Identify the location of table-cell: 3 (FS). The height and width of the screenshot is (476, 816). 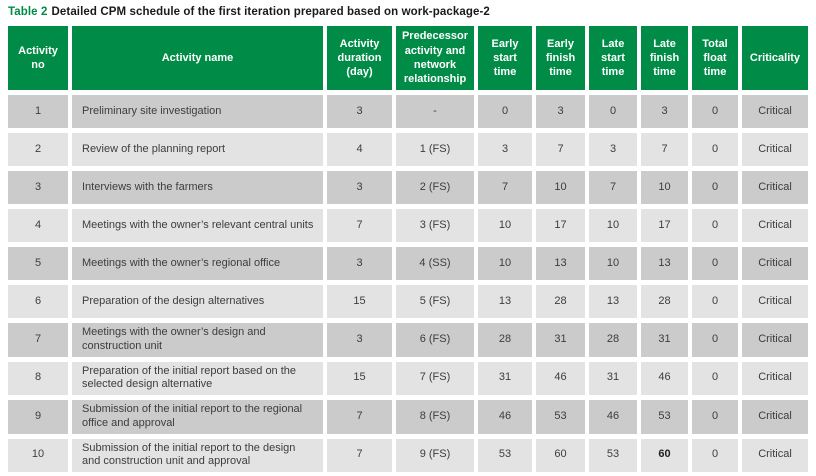
(435, 225).